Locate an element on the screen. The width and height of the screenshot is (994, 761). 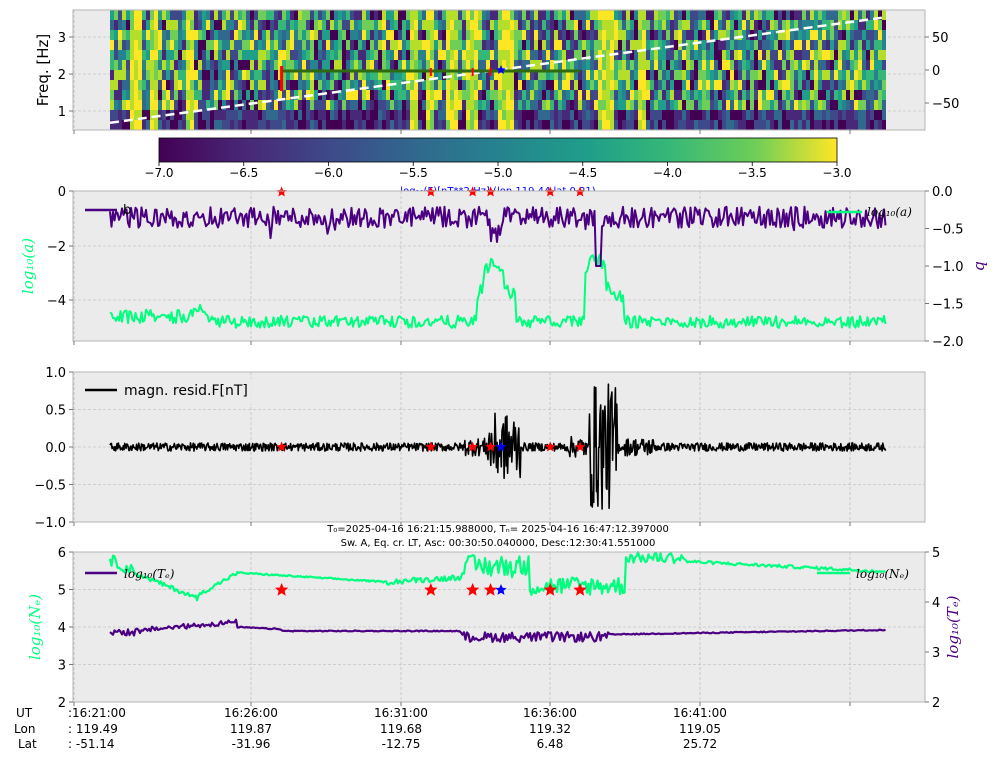
colorbar-tick-label: −5.0 is located at coordinates (497, 173).